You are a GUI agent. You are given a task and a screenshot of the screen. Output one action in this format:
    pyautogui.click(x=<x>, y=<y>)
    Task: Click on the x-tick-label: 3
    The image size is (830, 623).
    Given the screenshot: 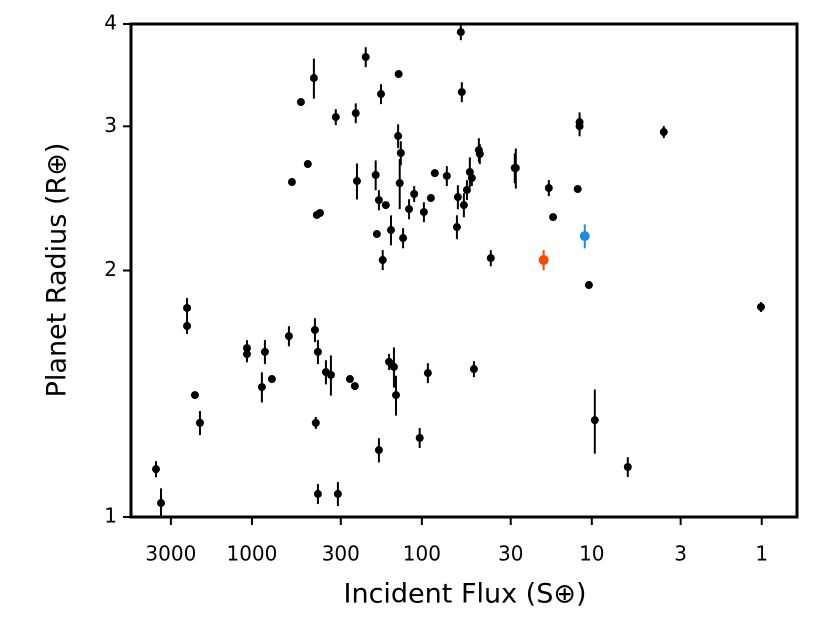 What is the action you would take?
    pyautogui.click(x=680, y=554)
    